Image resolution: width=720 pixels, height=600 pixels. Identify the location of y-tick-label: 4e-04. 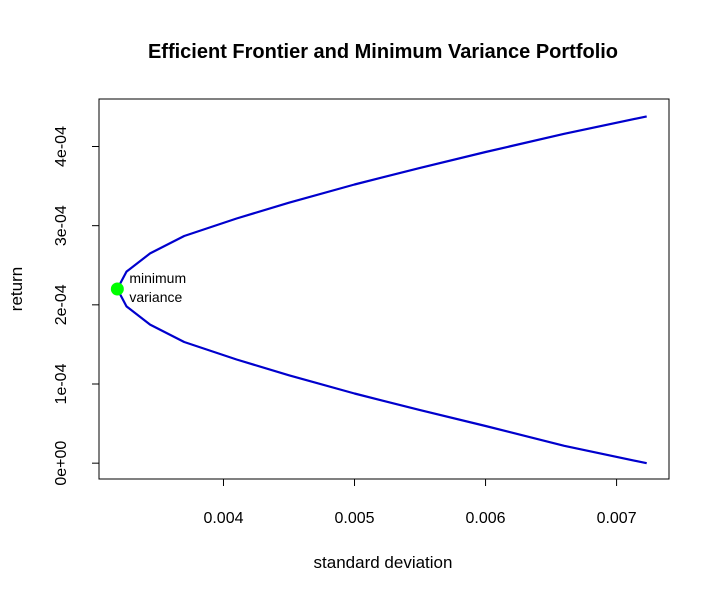
(61, 146).